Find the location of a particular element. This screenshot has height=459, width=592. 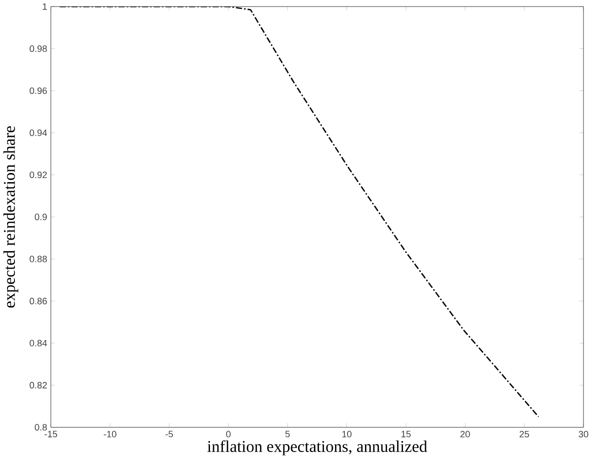

y-tick-label: 1 is located at coordinates (44, 7).